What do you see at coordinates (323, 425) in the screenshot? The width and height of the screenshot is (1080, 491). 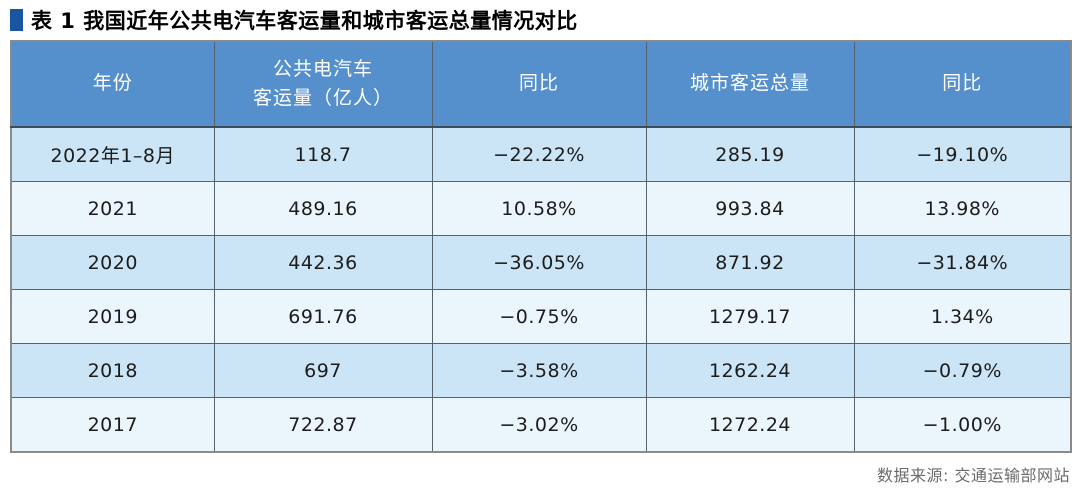 I see `cell-bus-volume: 722.87` at bounding box center [323, 425].